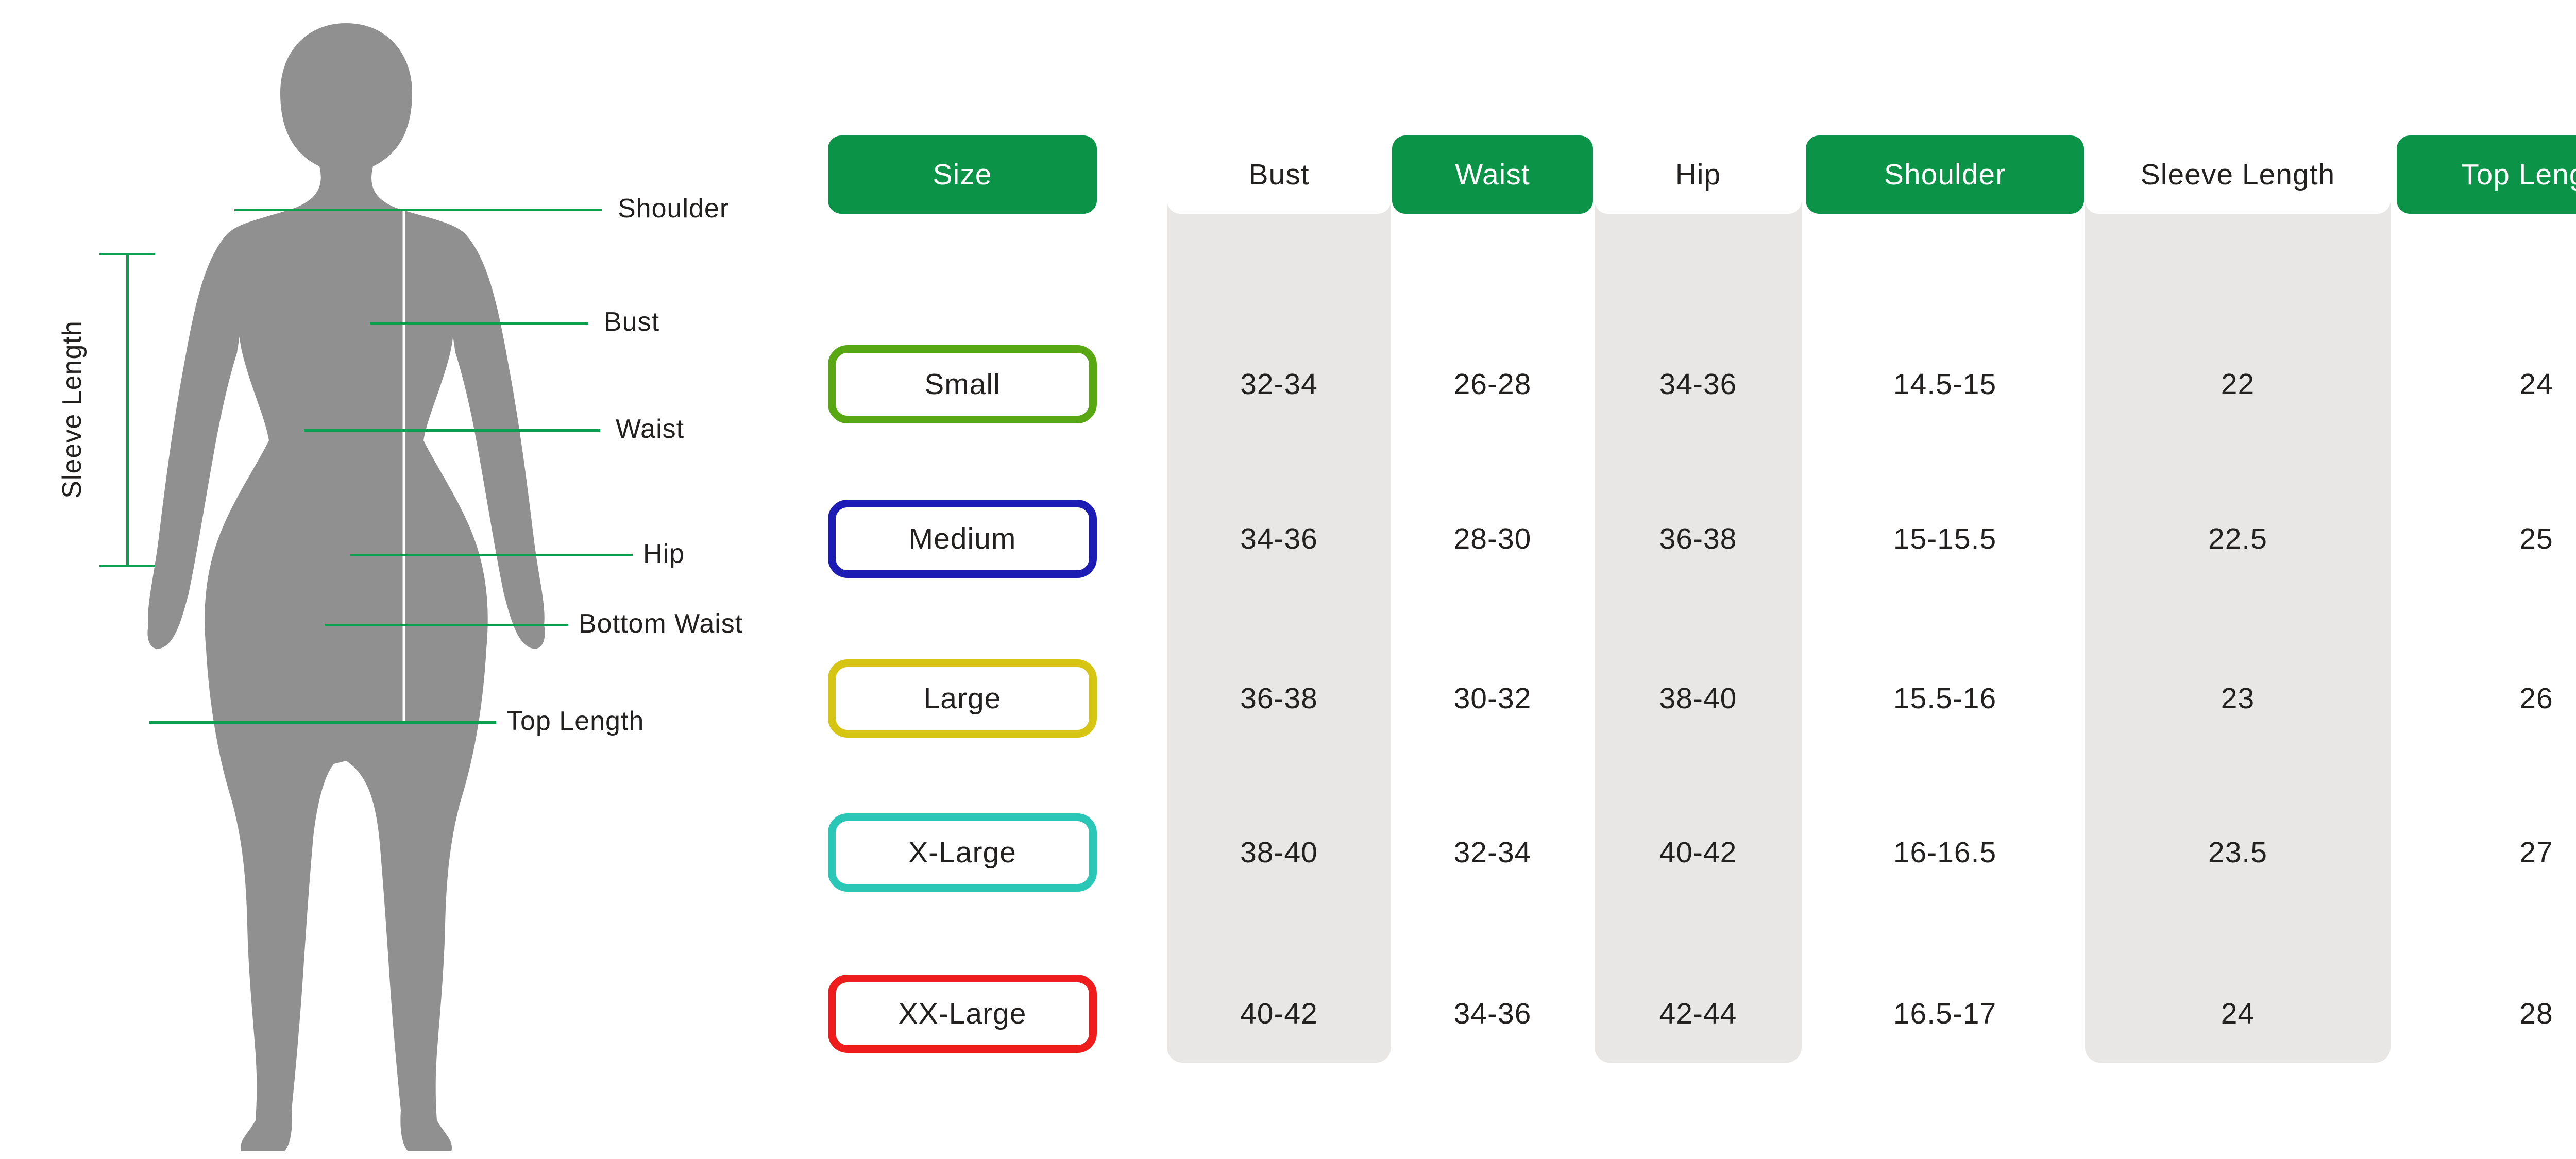 The image size is (2576, 1159). What do you see at coordinates (661, 624) in the screenshot?
I see `bottom-waist-label: Bottom Waist` at bounding box center [661, 624].